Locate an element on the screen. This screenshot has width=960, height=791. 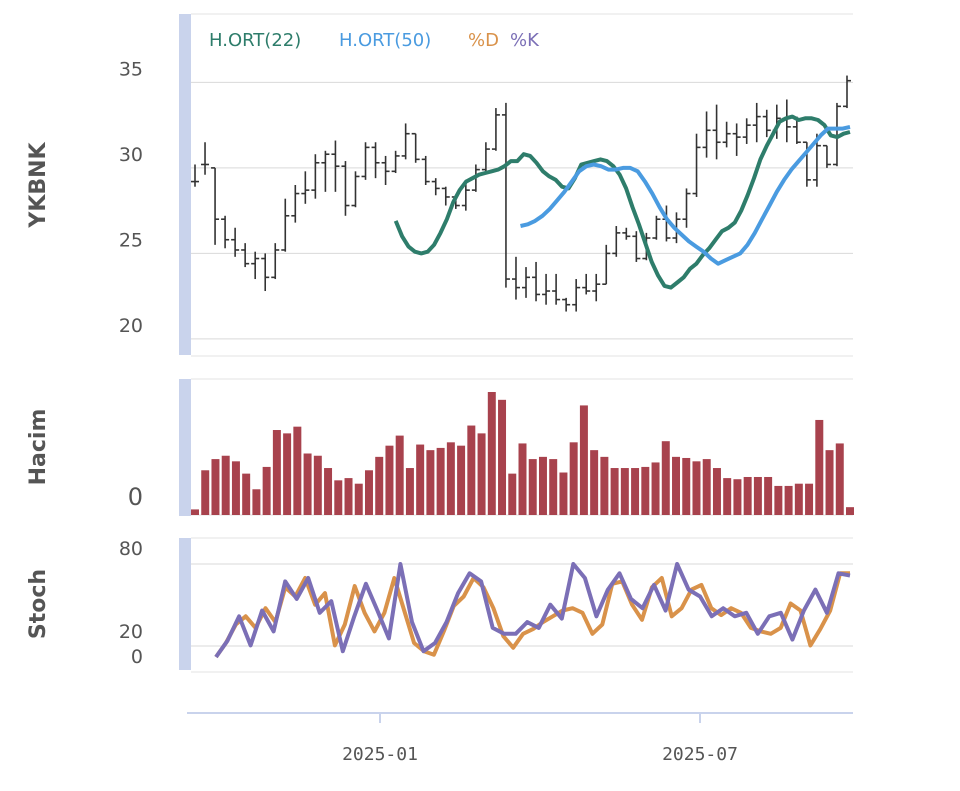
stoch-k-line is located at coordinates (532, 610).